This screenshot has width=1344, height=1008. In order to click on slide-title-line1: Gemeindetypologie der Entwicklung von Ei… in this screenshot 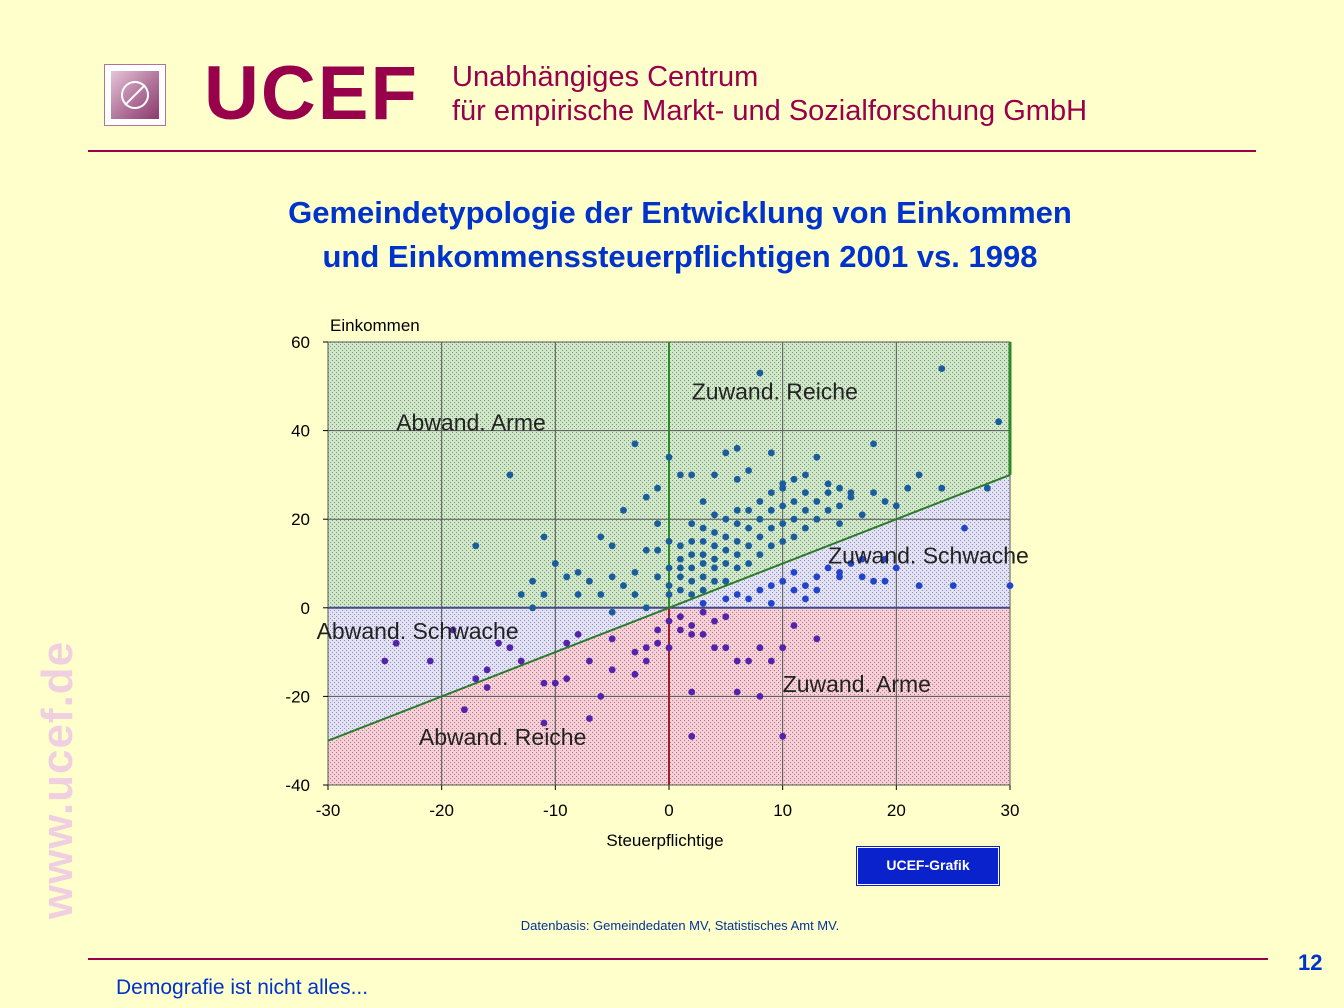, I will do `click(680, 212)`.